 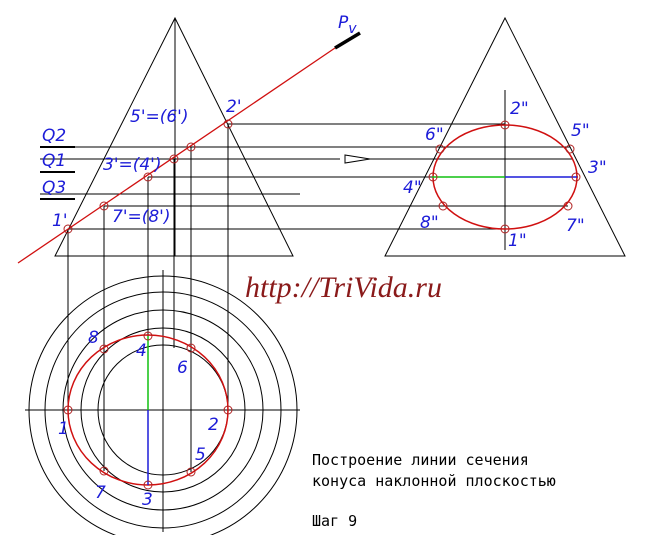 What do you see at coordinates (147, 500) in the screenshot?
I see `point-label: 3` at bounding box center [147, 500].